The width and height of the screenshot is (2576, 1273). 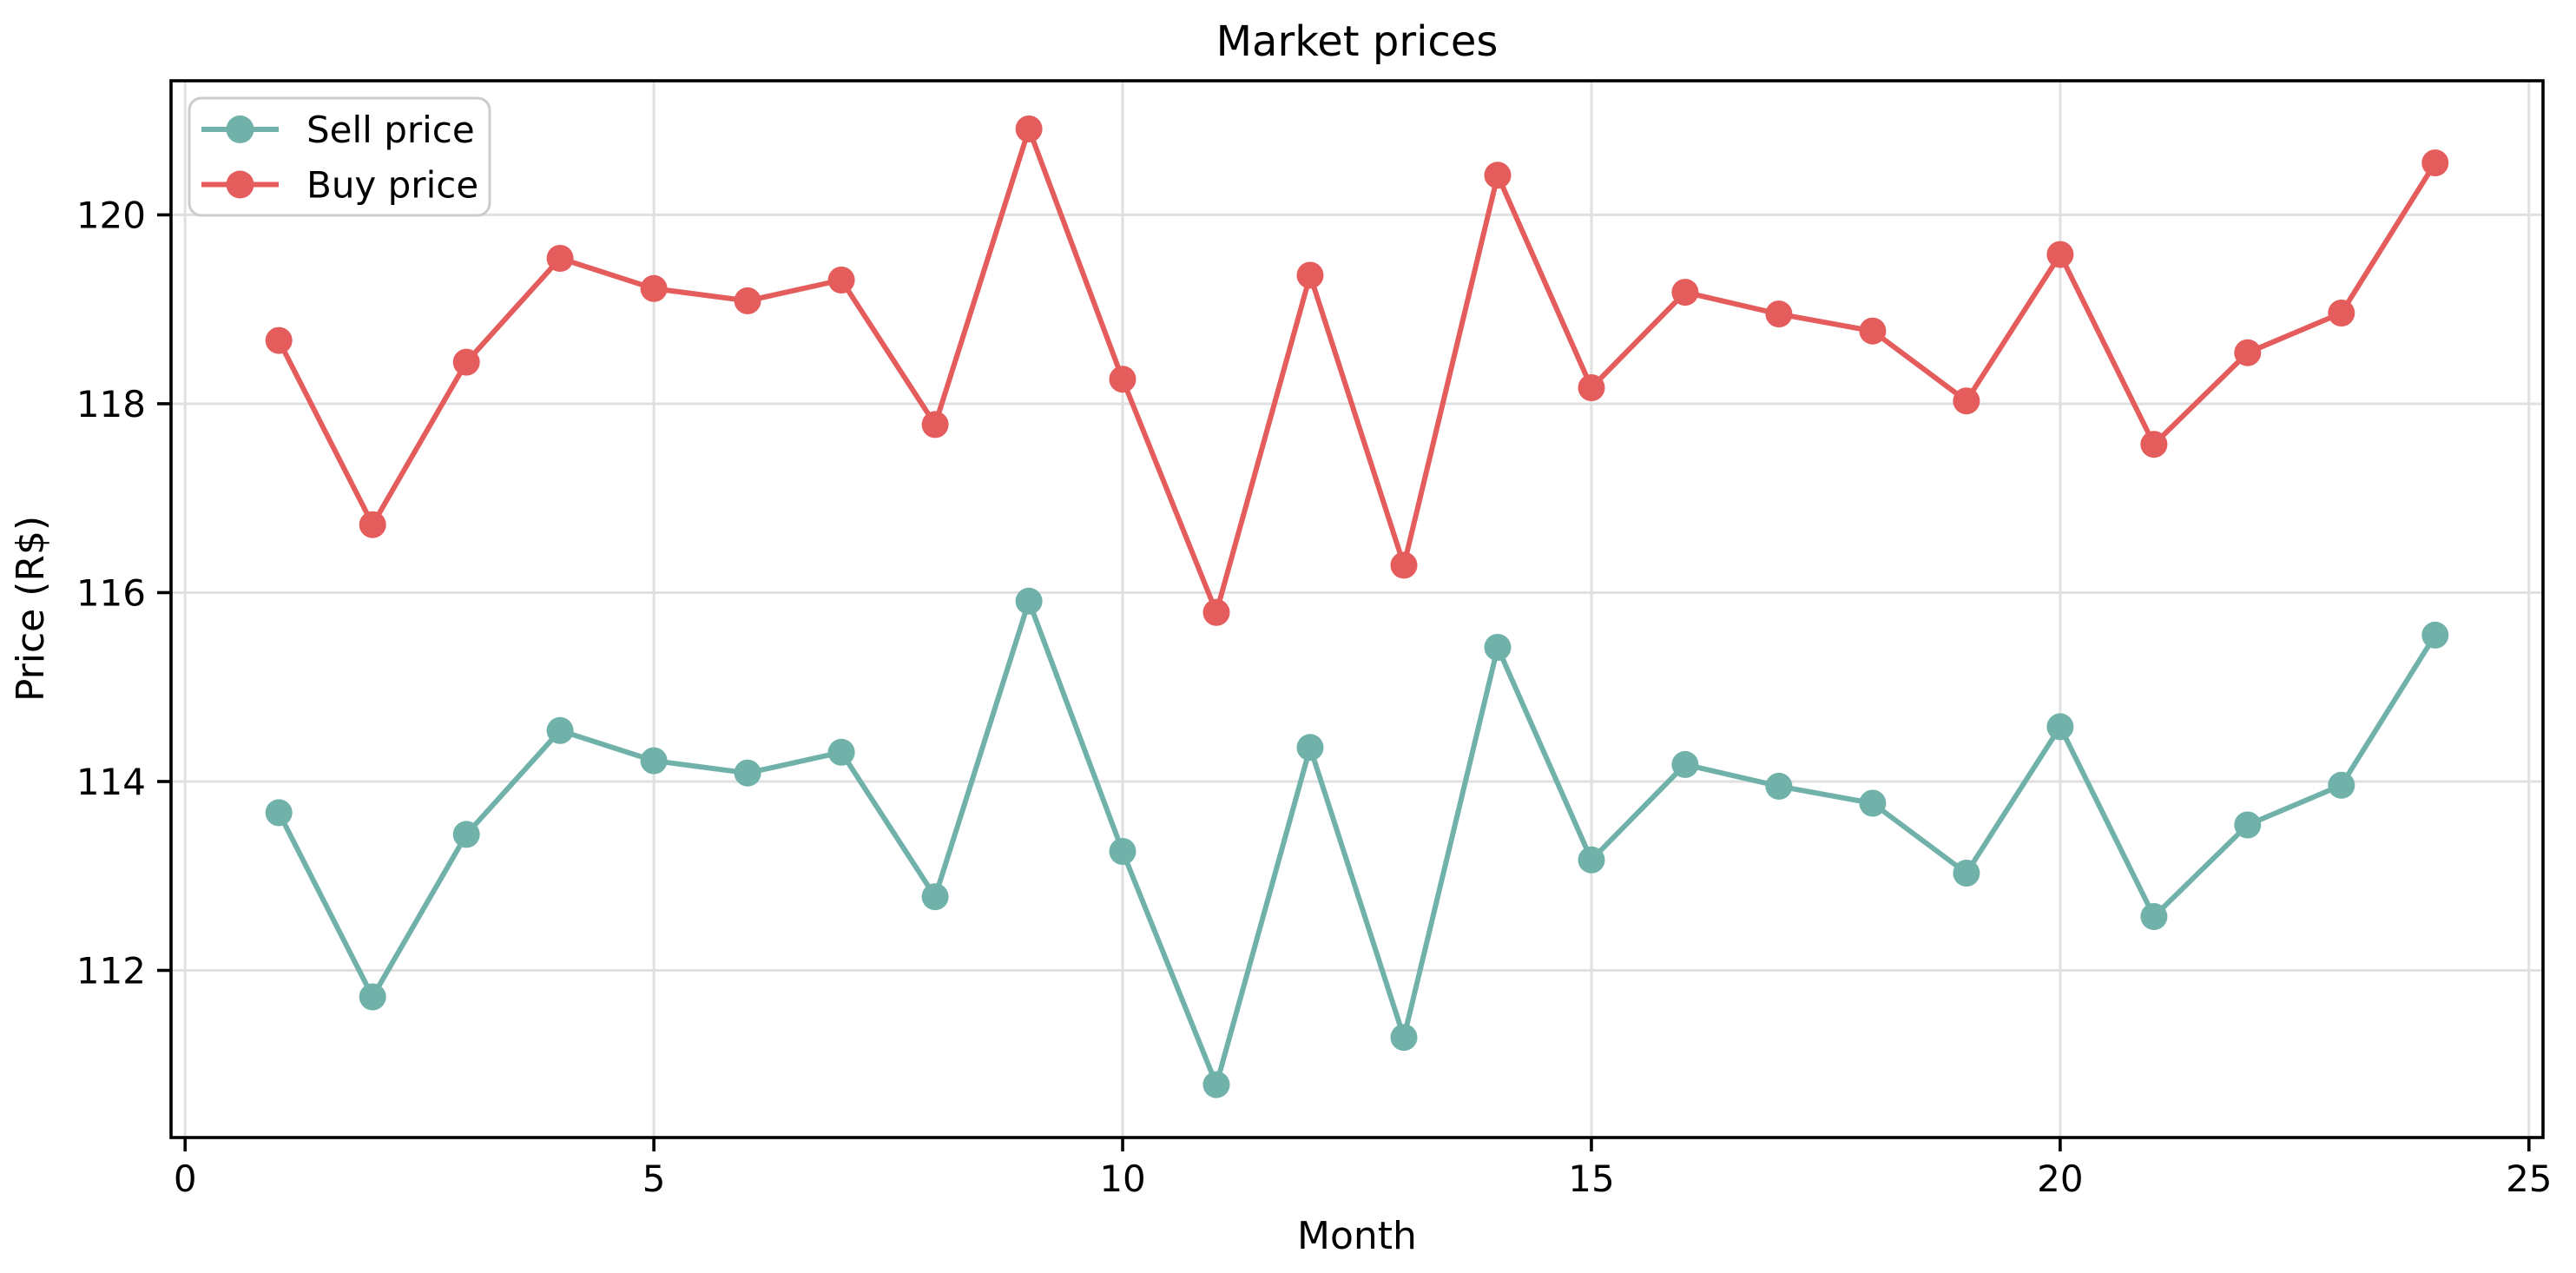 What do you see at coordinates (654, 1179) in the screenshot?
I see `x-tick-label: 5` at bounding box center [654, 1179].